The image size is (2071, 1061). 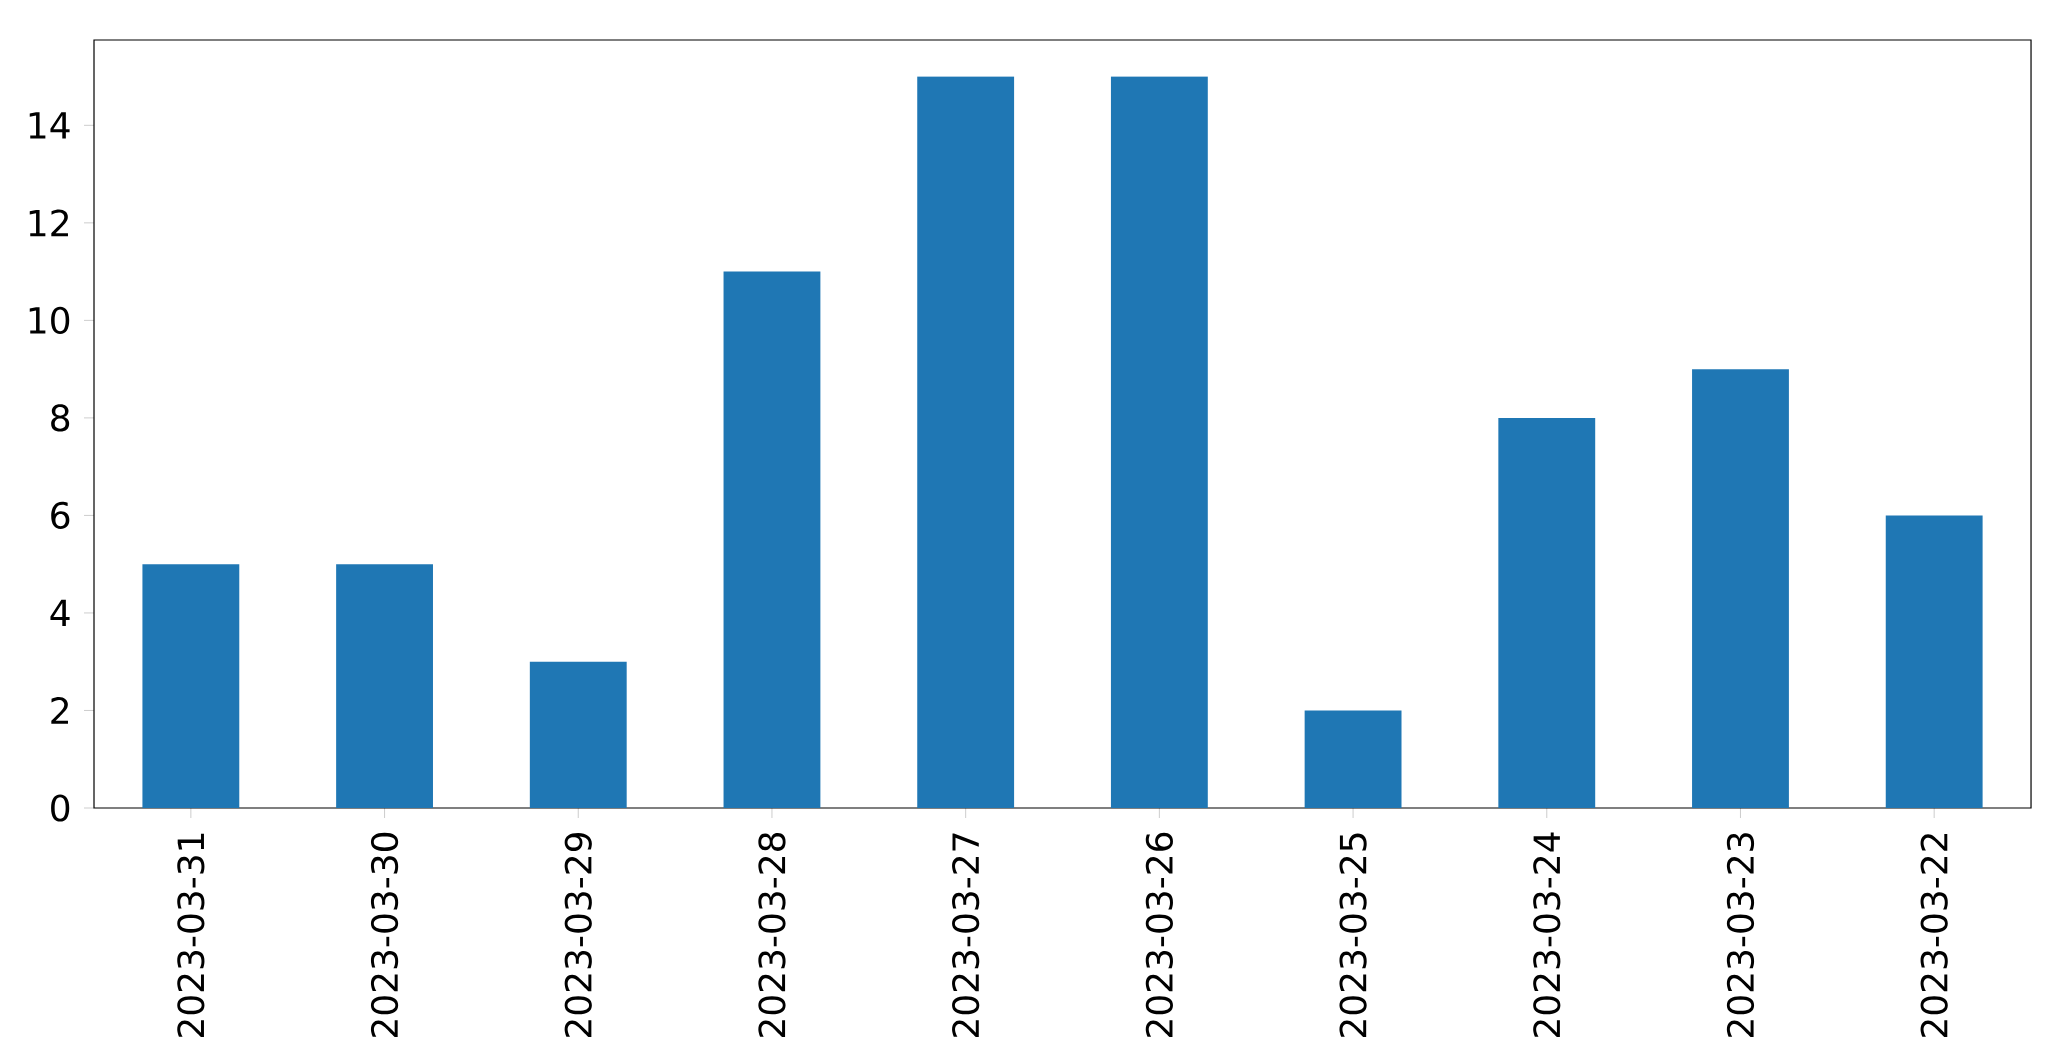 I want to click on y-tick-label: 12, so click(x=48, y=223).